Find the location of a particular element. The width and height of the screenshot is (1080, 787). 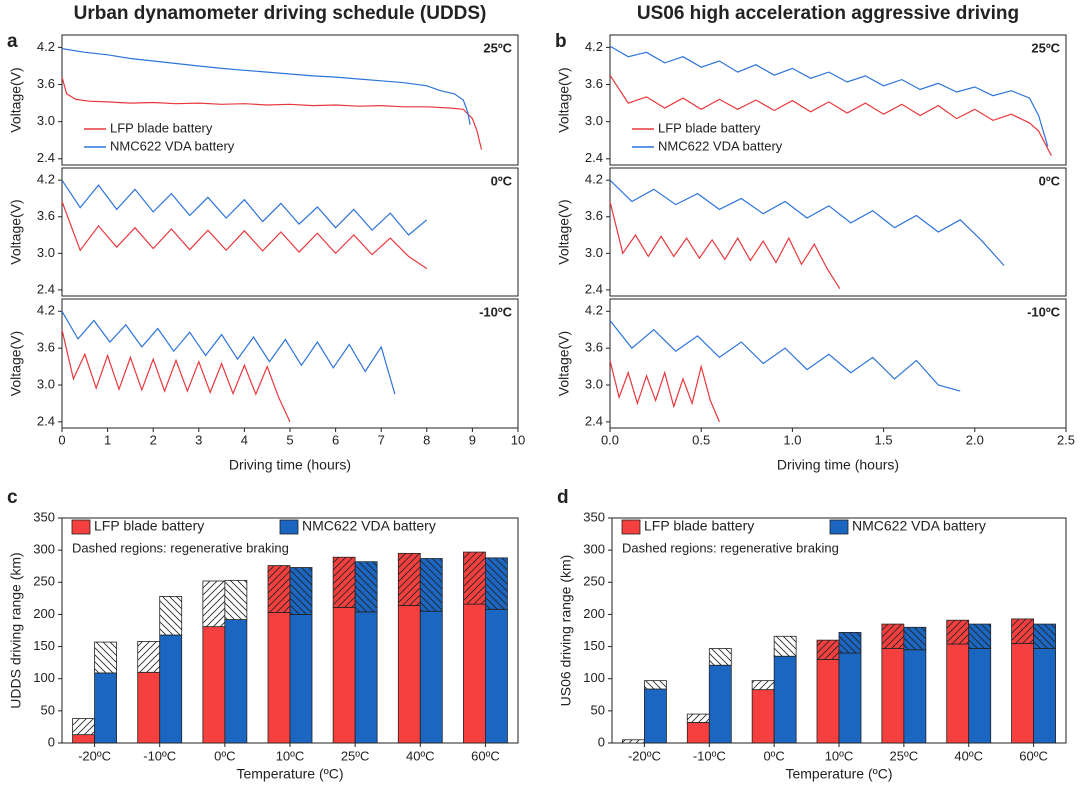

x-tick-label: 2.0 is located at coordinates (975, 439).